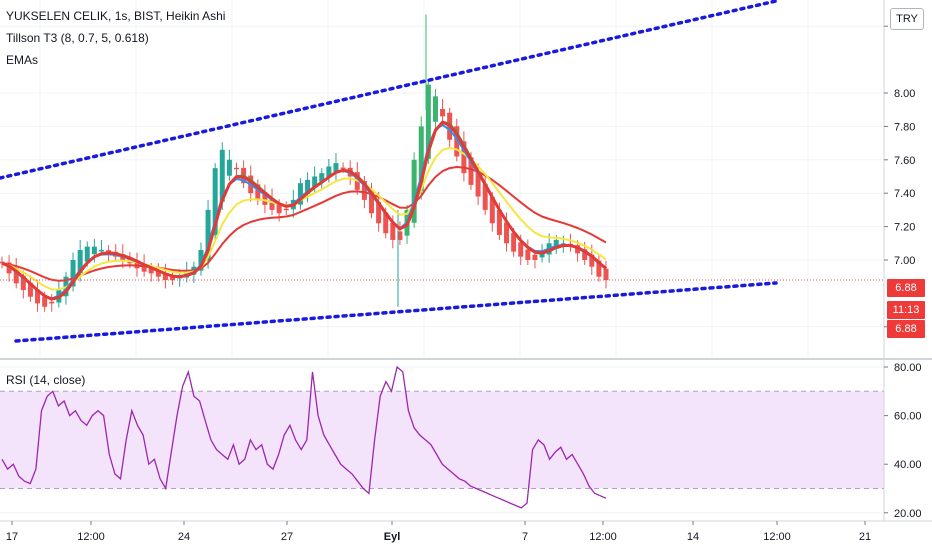  What do you see at coordinates (903, 441) in the screenshot?
I see `rsi-axis-ticks: 80.00 60.00 40.00 20.00` at bounding box center [903, 441].